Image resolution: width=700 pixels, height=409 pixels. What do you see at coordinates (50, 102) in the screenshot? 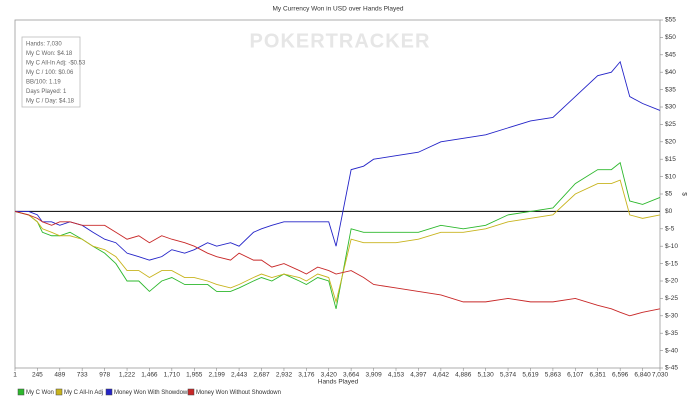
I see `info-line: My C / Day: $4.18` at bounding box center [50, 102].